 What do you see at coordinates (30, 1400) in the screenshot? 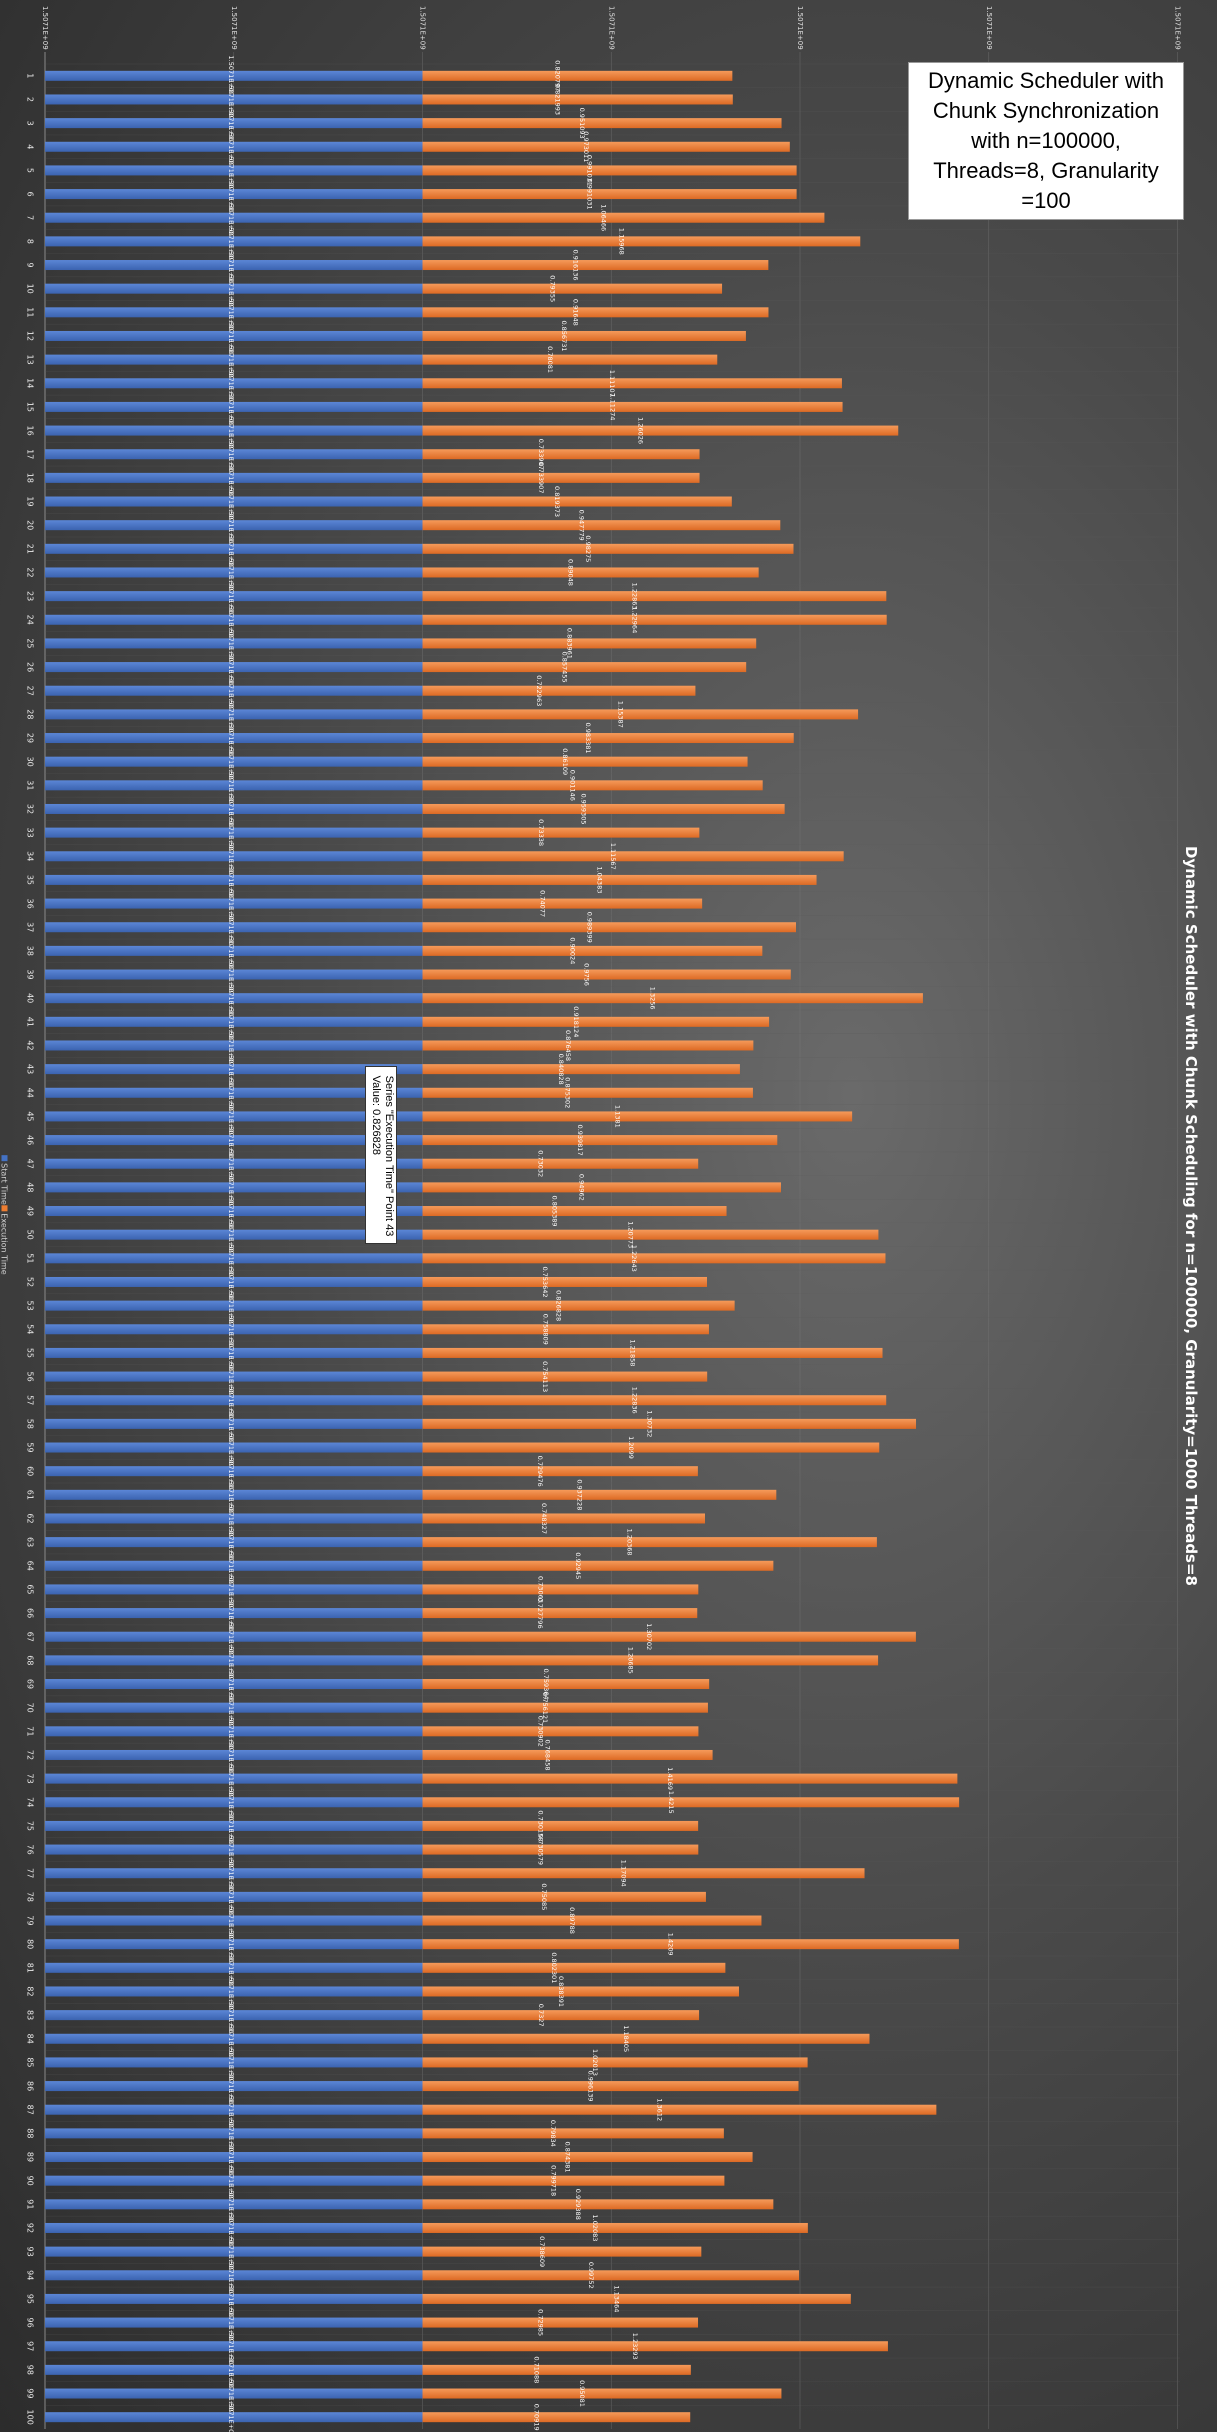
I see `y-category-label: 57` at bounding box center [30, 1400].